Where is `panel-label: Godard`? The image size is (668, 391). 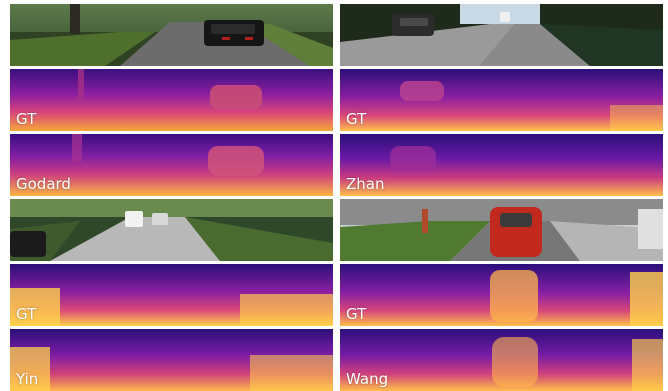 panel-label: Godard is located at coordinates (43, 184).